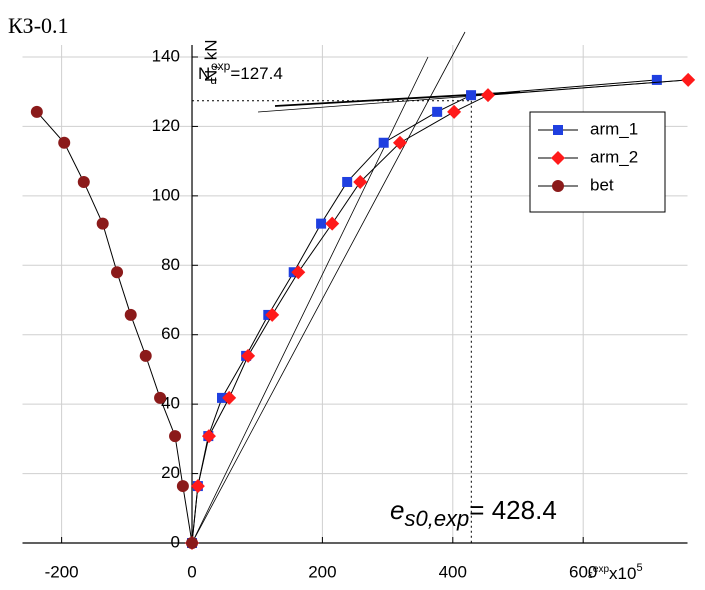 The image size is (705, 590). What do you see at coordinates (210, 61) in the screenshot?
I see `y-axis-label: N, kN` at bounding box center [210, 61].